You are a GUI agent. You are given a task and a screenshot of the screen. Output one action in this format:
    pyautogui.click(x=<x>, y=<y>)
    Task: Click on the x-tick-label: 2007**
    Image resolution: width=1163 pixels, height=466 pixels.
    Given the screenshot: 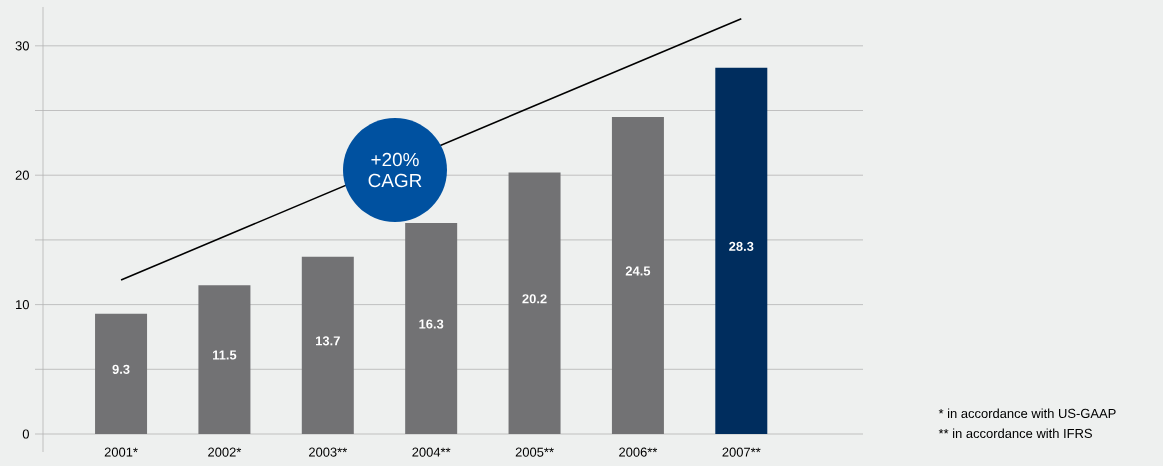 What is the action you would take?
    pyautogui.click(x=741, y=452)
    